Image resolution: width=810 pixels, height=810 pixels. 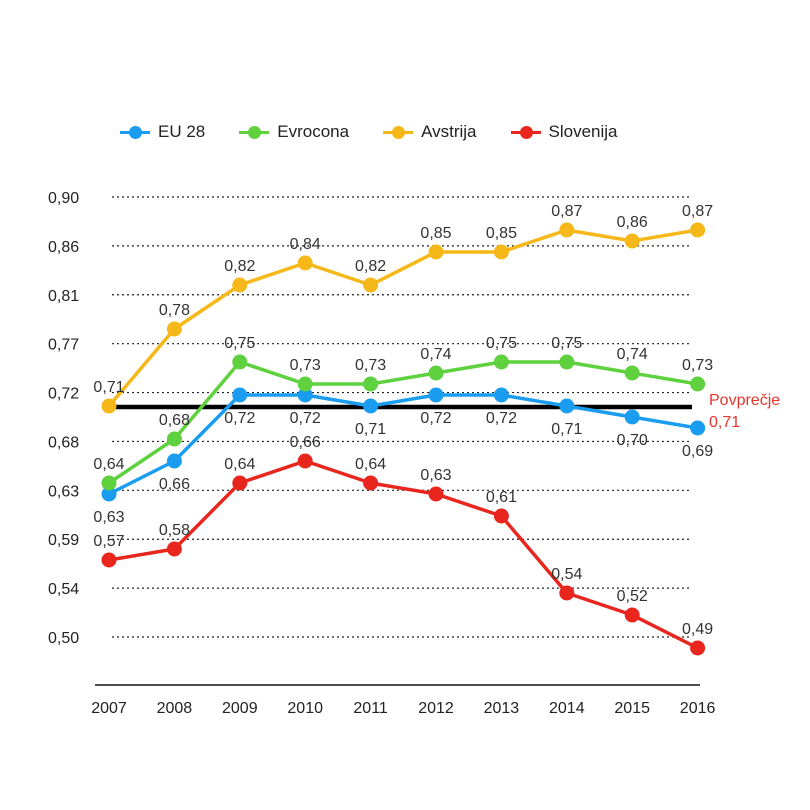 I want to click on legend-label-eu28: EU 28, so click(x=182, y=131).